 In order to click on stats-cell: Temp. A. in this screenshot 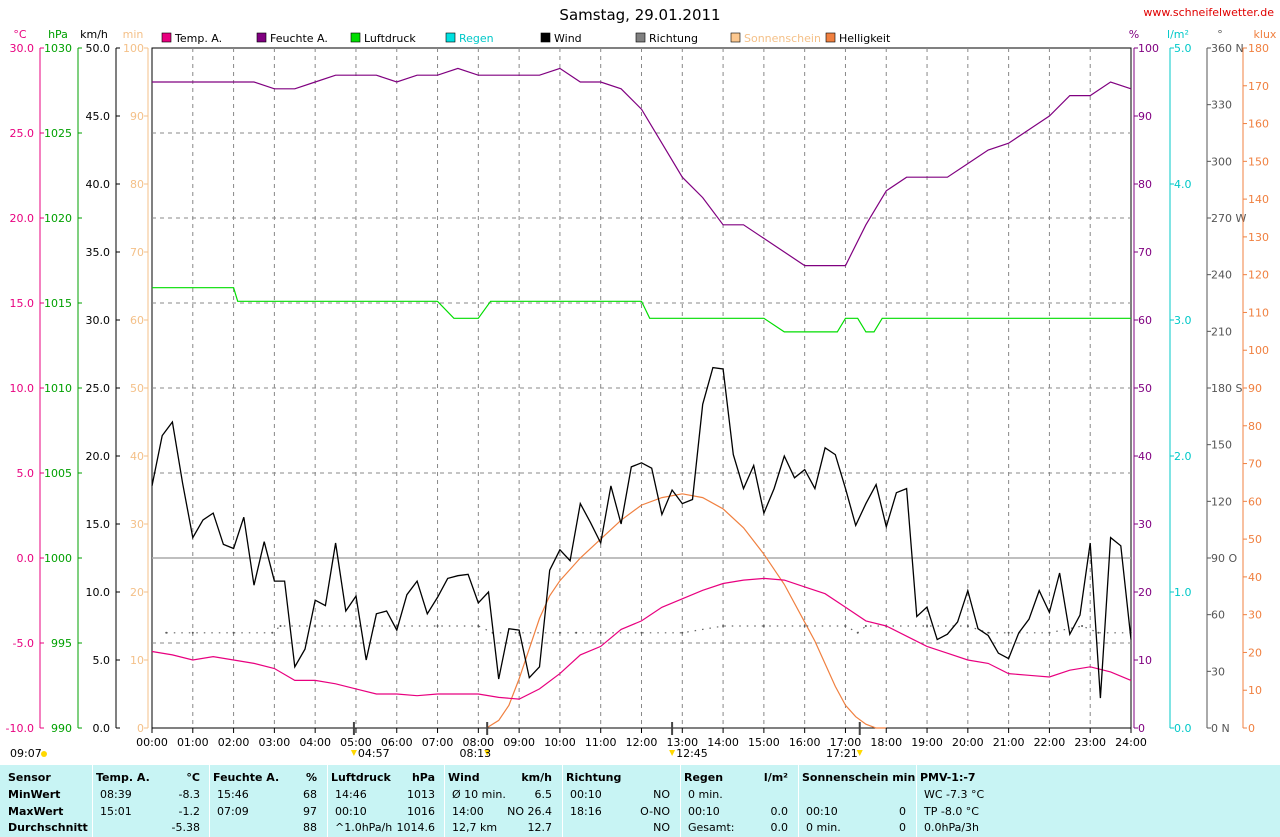, I will do `click(123, 777)`.